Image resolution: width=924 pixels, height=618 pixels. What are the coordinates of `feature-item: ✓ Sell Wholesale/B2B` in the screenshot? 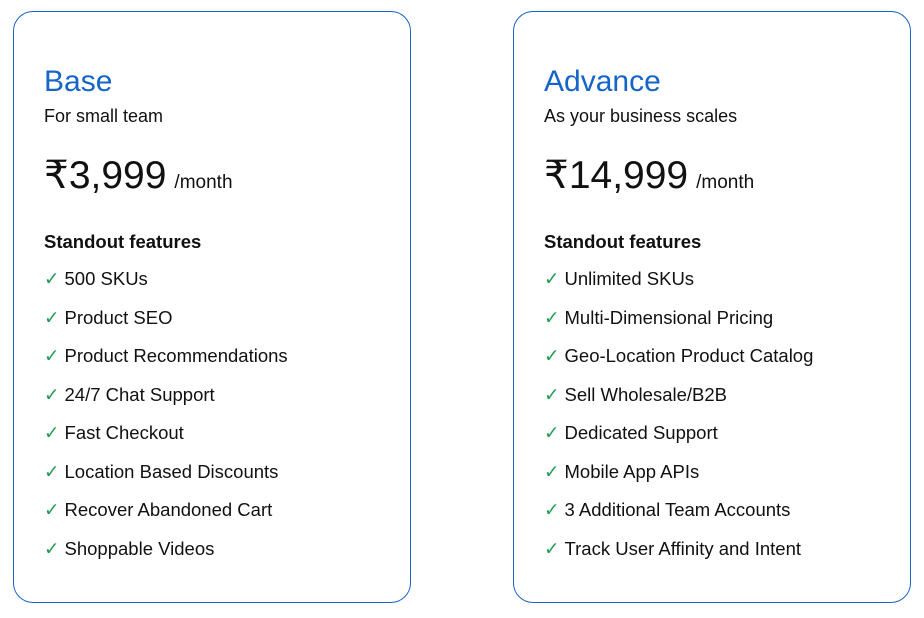 It's located at (678, 403).